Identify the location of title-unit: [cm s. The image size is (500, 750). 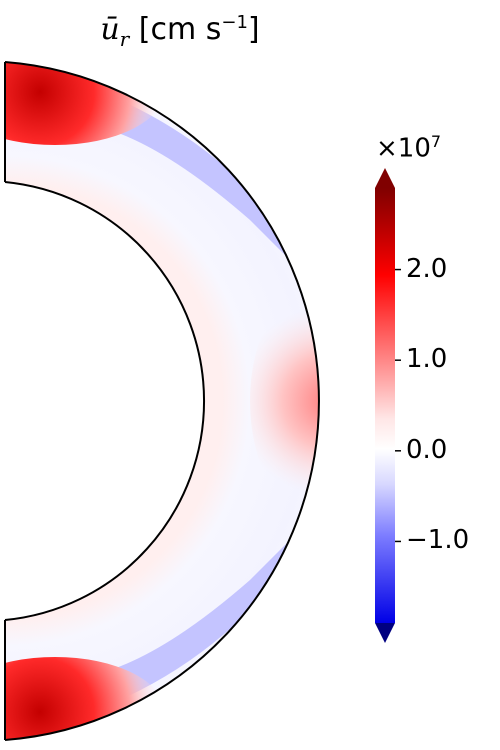
(180, 29).